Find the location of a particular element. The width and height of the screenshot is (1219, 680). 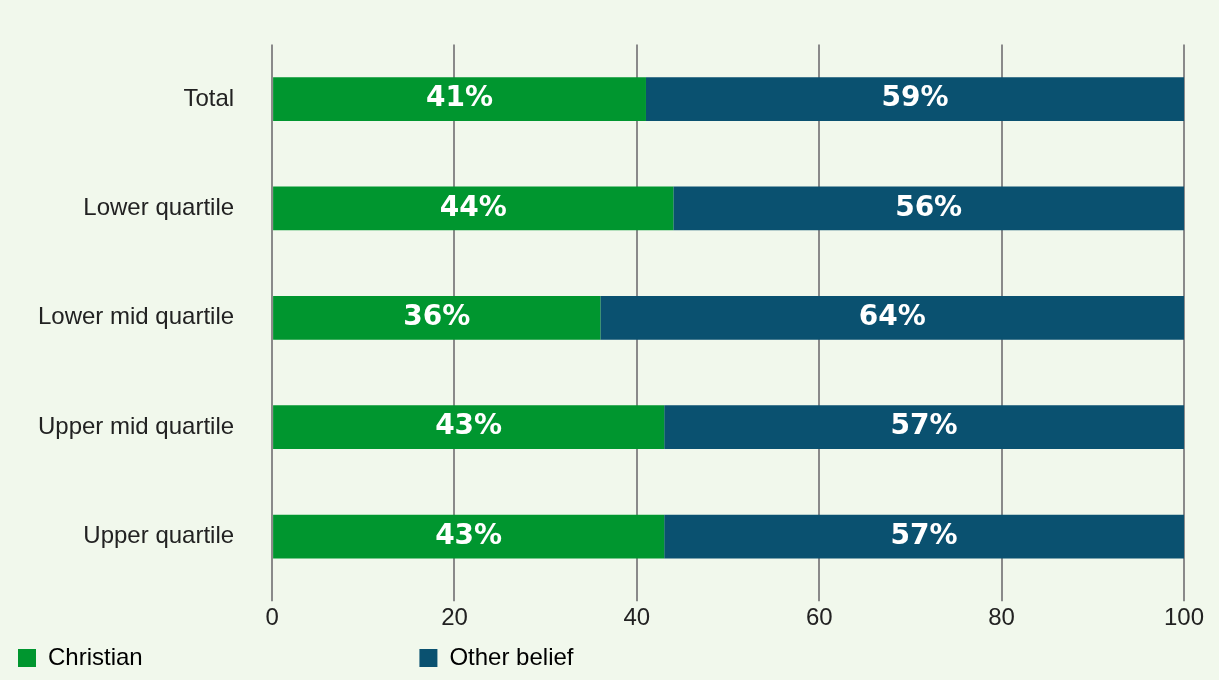

legend-label: Christian is located at coordinates (229, 656).